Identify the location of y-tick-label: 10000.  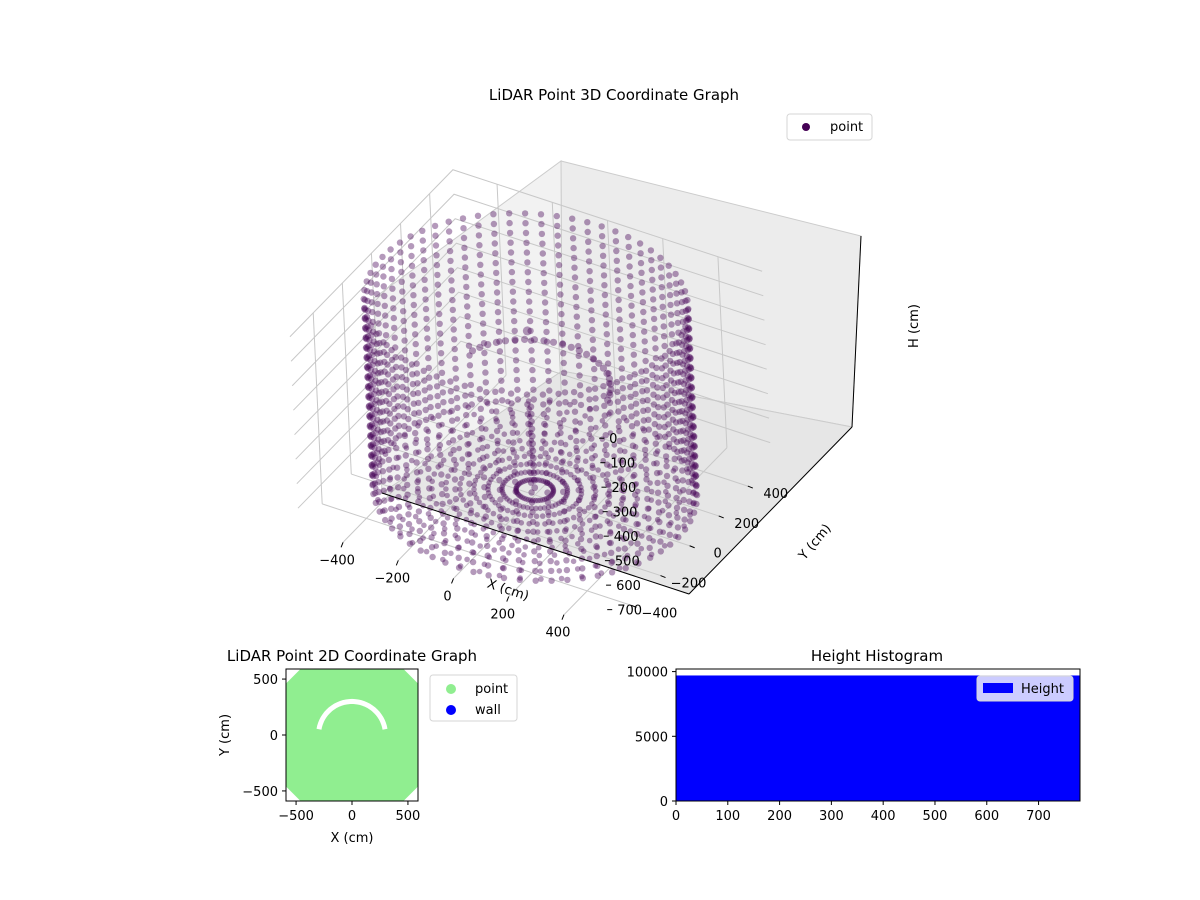
(647, 673).